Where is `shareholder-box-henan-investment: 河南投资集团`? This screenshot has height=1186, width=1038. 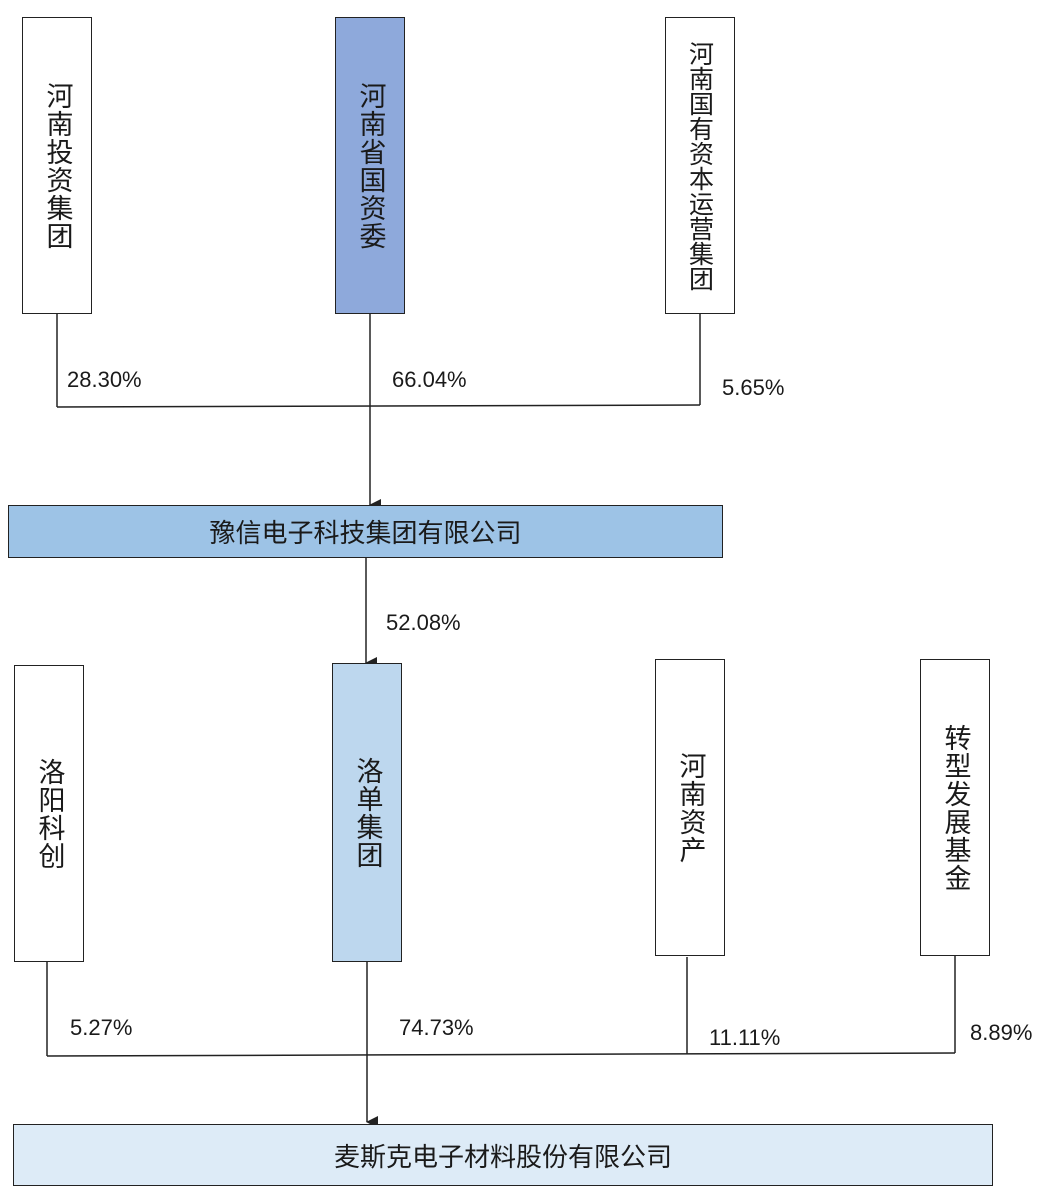 shareholder-box-henan-investment: 河南投资集团 is located at coordinates (57, 165).